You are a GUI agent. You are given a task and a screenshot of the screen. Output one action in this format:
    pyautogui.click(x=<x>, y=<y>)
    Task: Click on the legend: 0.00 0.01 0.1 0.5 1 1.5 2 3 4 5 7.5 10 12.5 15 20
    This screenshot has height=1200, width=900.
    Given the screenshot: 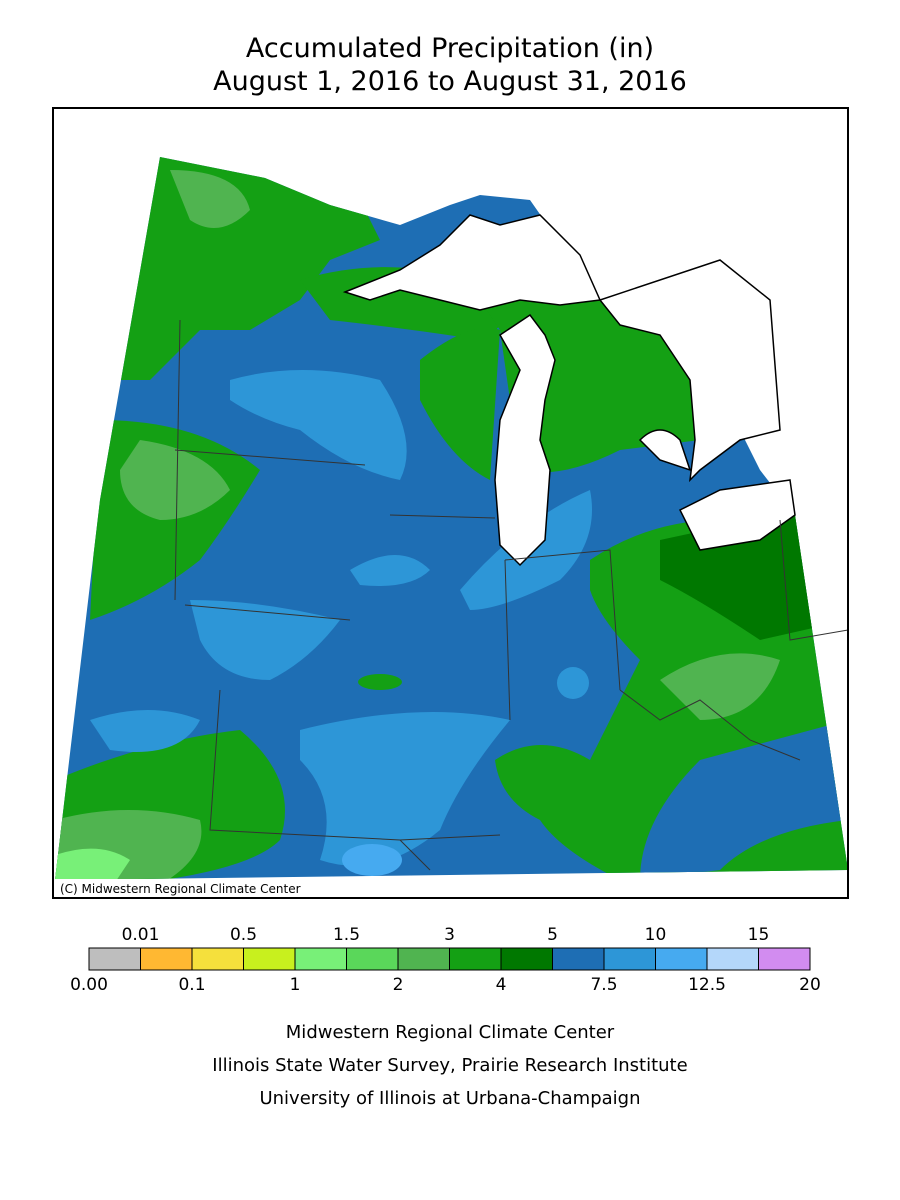 What is the action you would take?
    pyautogui.click(x=445, y=960)
    